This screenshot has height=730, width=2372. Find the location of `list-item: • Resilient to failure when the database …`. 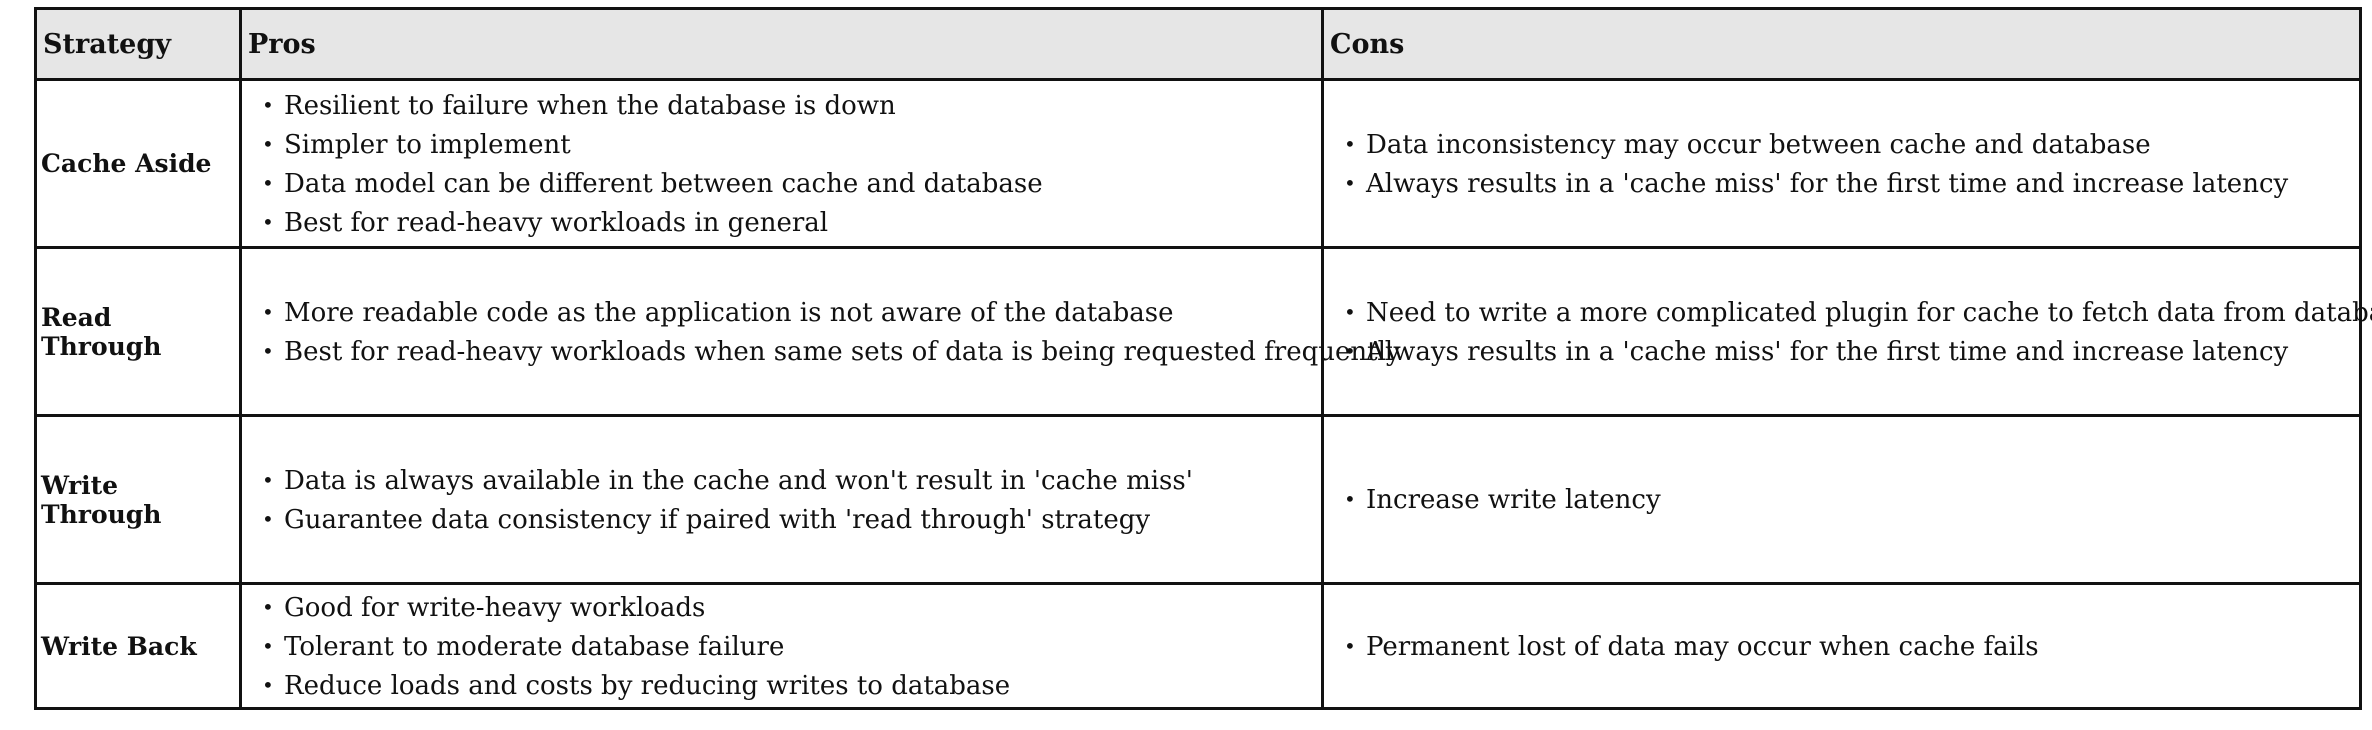

list-item: • Resilient to failure when the database … is located at coordinates (781, 105).